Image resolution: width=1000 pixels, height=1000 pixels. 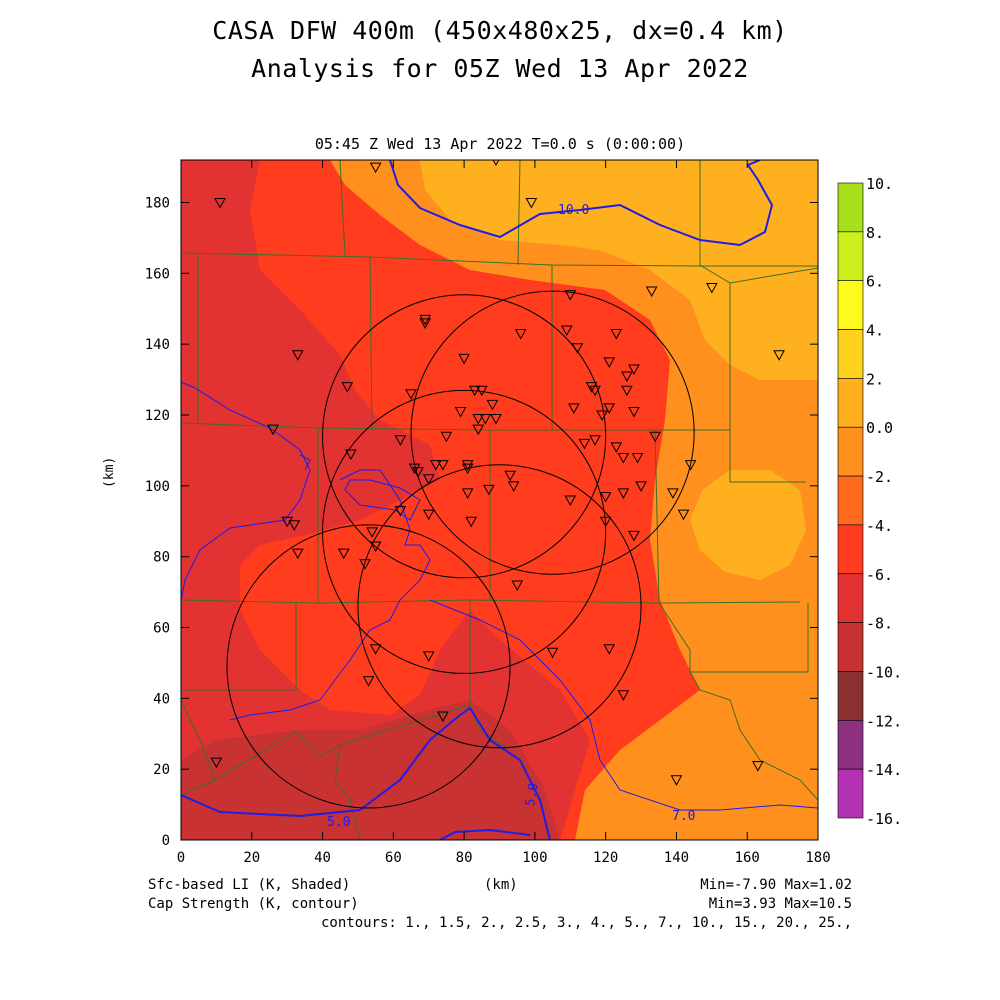 I want to click on colorbar-label: -8., so click(x=879, y=624).